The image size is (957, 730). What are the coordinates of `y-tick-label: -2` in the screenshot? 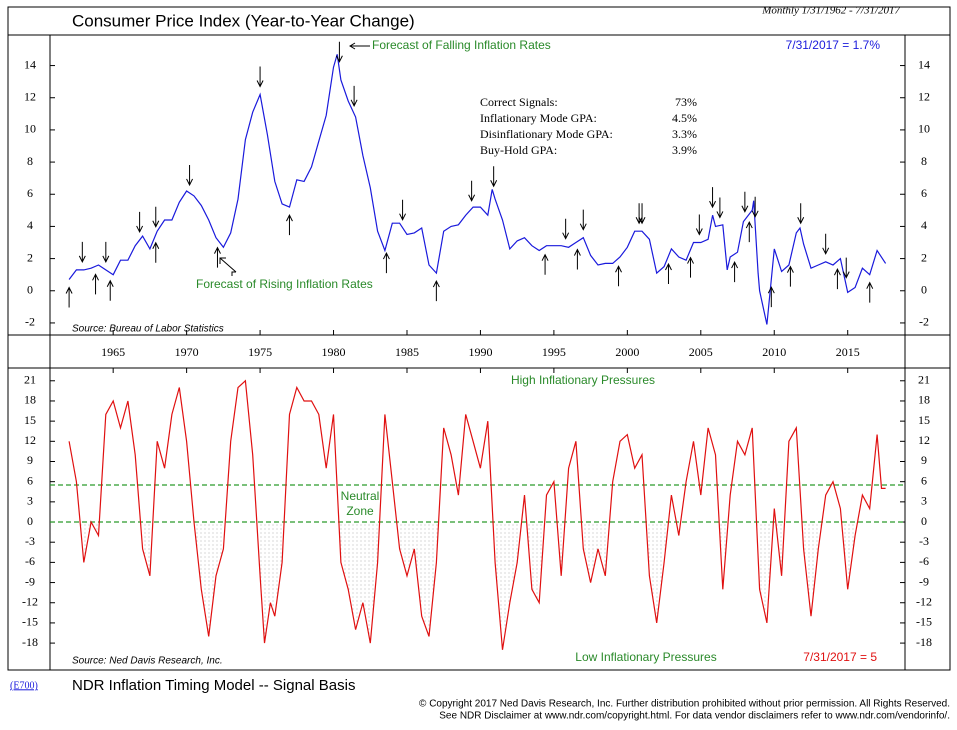 It's located at (30, 322).